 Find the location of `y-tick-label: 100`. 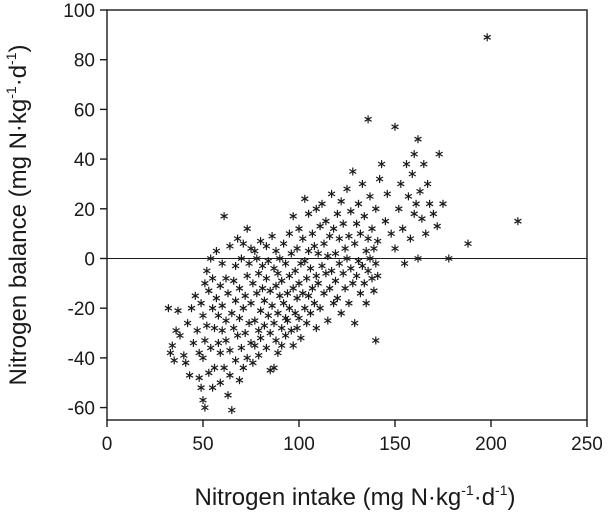

y-tick-label: 100 is located at coordinates (79, 11).